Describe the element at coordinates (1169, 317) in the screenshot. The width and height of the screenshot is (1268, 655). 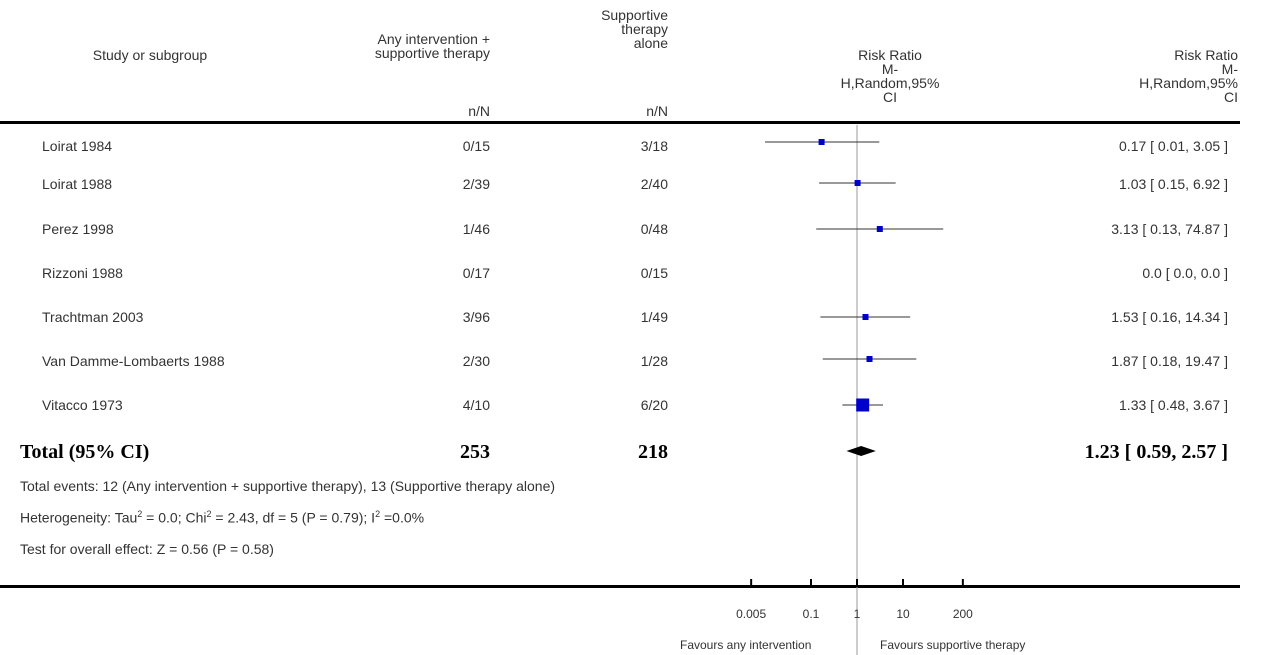
I see `risk-ratio-text: 1.53 [ 0.16, 14.34 ]` at that location.